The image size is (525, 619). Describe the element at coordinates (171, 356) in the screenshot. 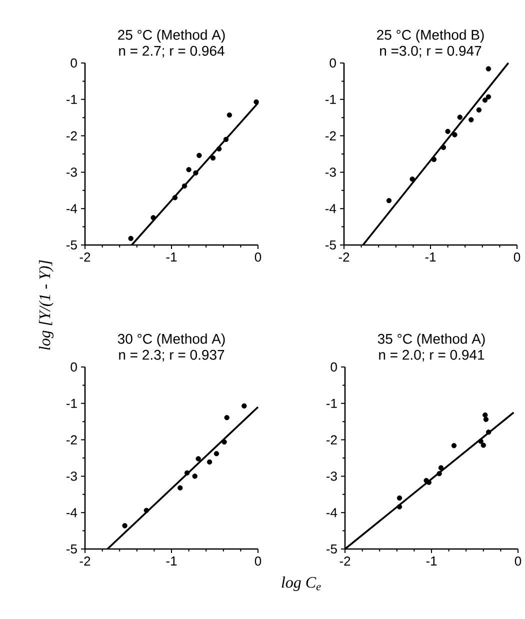

I see `chart-subtitle: n = 2.3; r = 0.937` at that location.